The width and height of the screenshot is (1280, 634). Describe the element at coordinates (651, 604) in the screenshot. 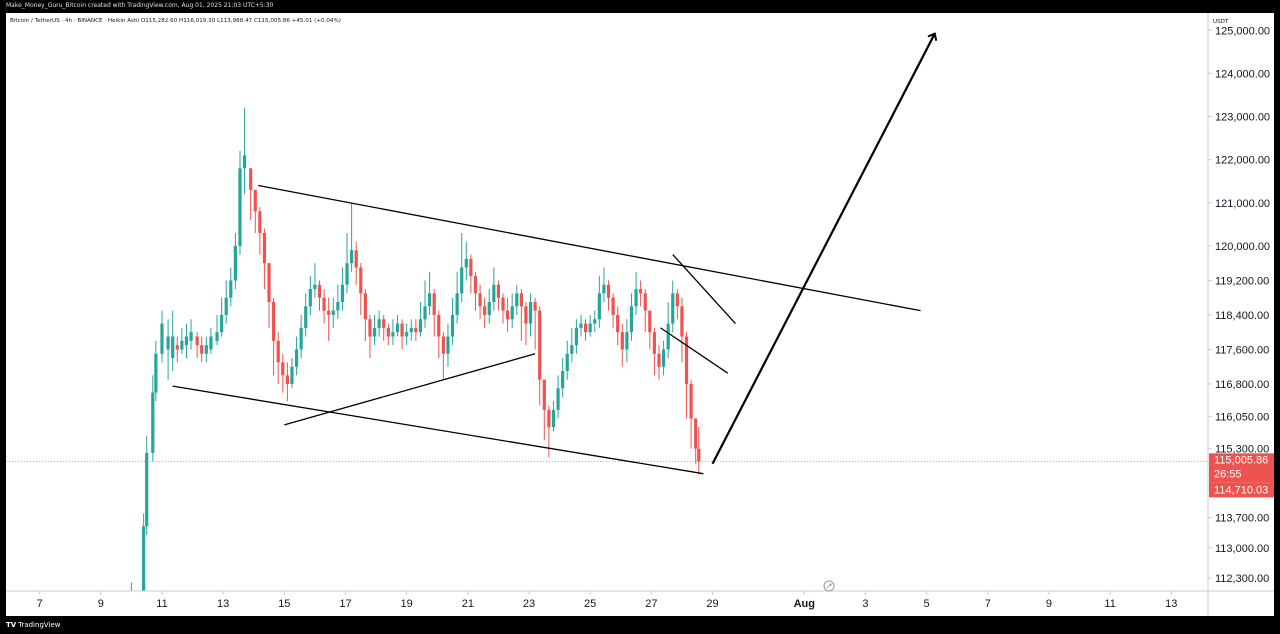

I see `x-tick-label: 27` at that location.